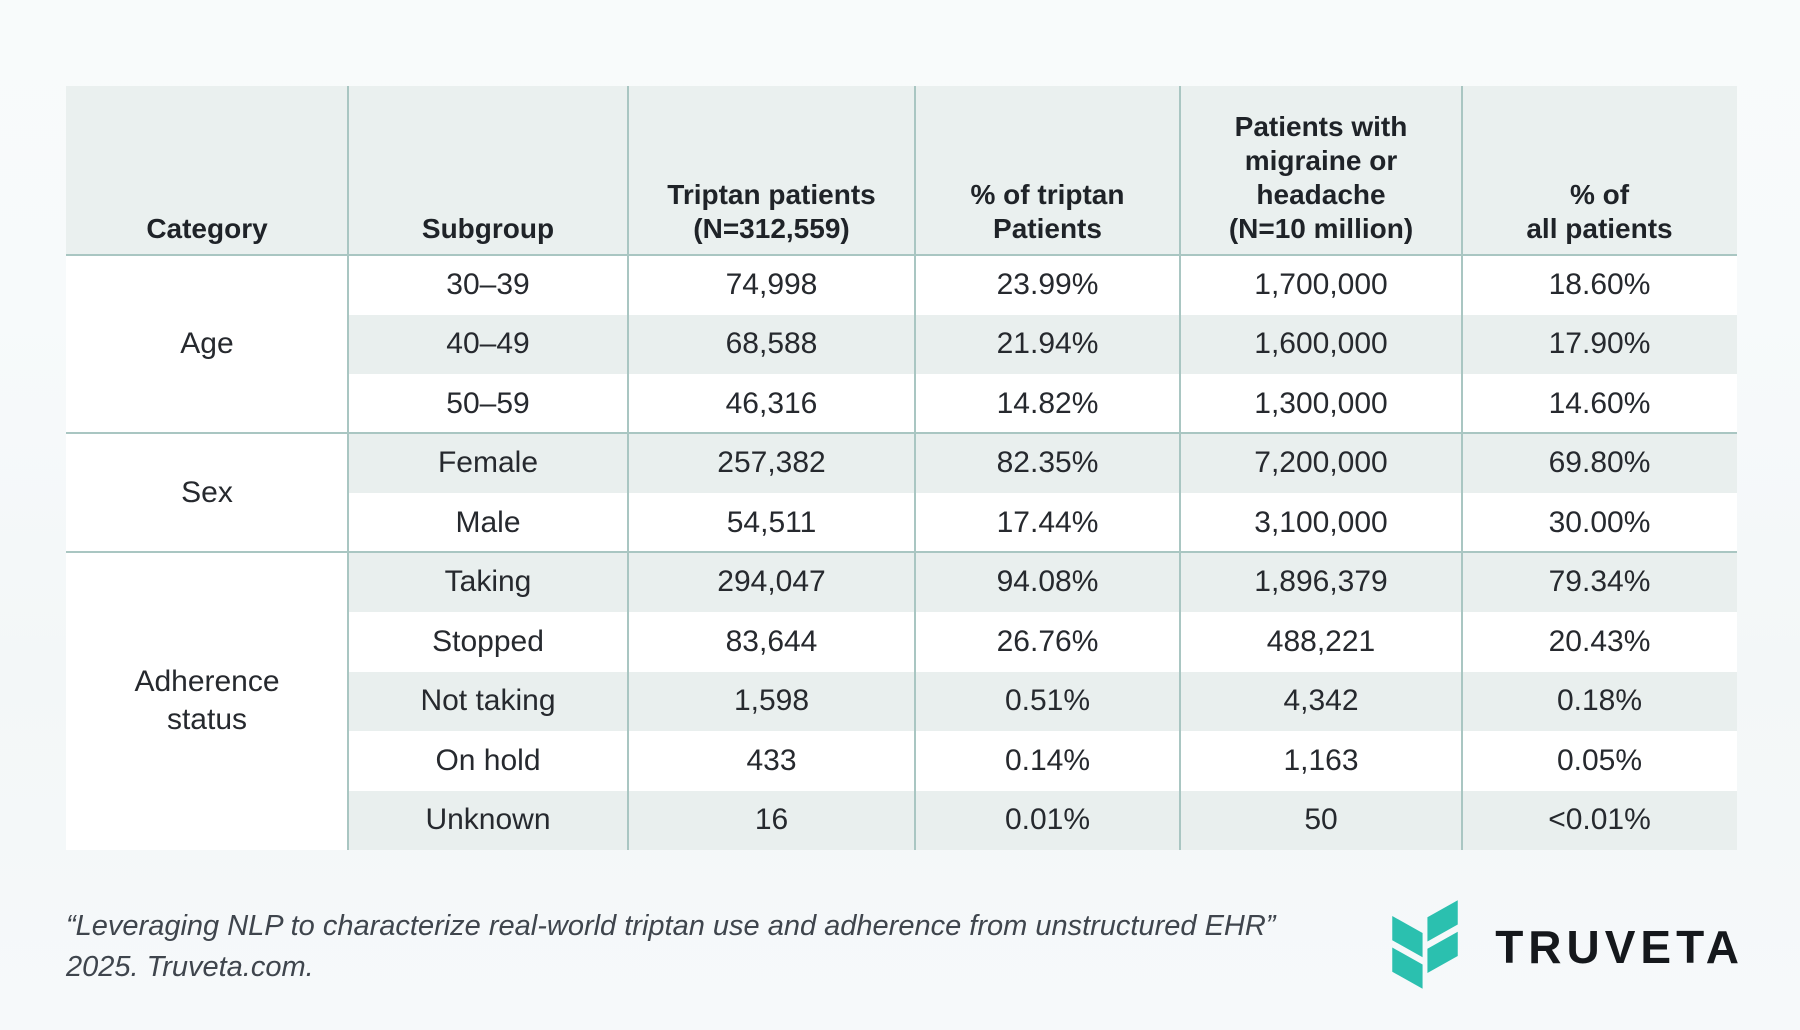 This screenshot has height=1030, width=1800. Describe the element at coordinates (207, 493) in the screenshot. I see `category-cell-sex: Sex` at that location.